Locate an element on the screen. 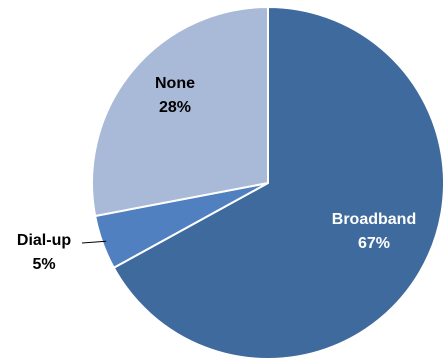  slice-label-dial-up: Dial-up 5% is located at coordinates (62, 252).